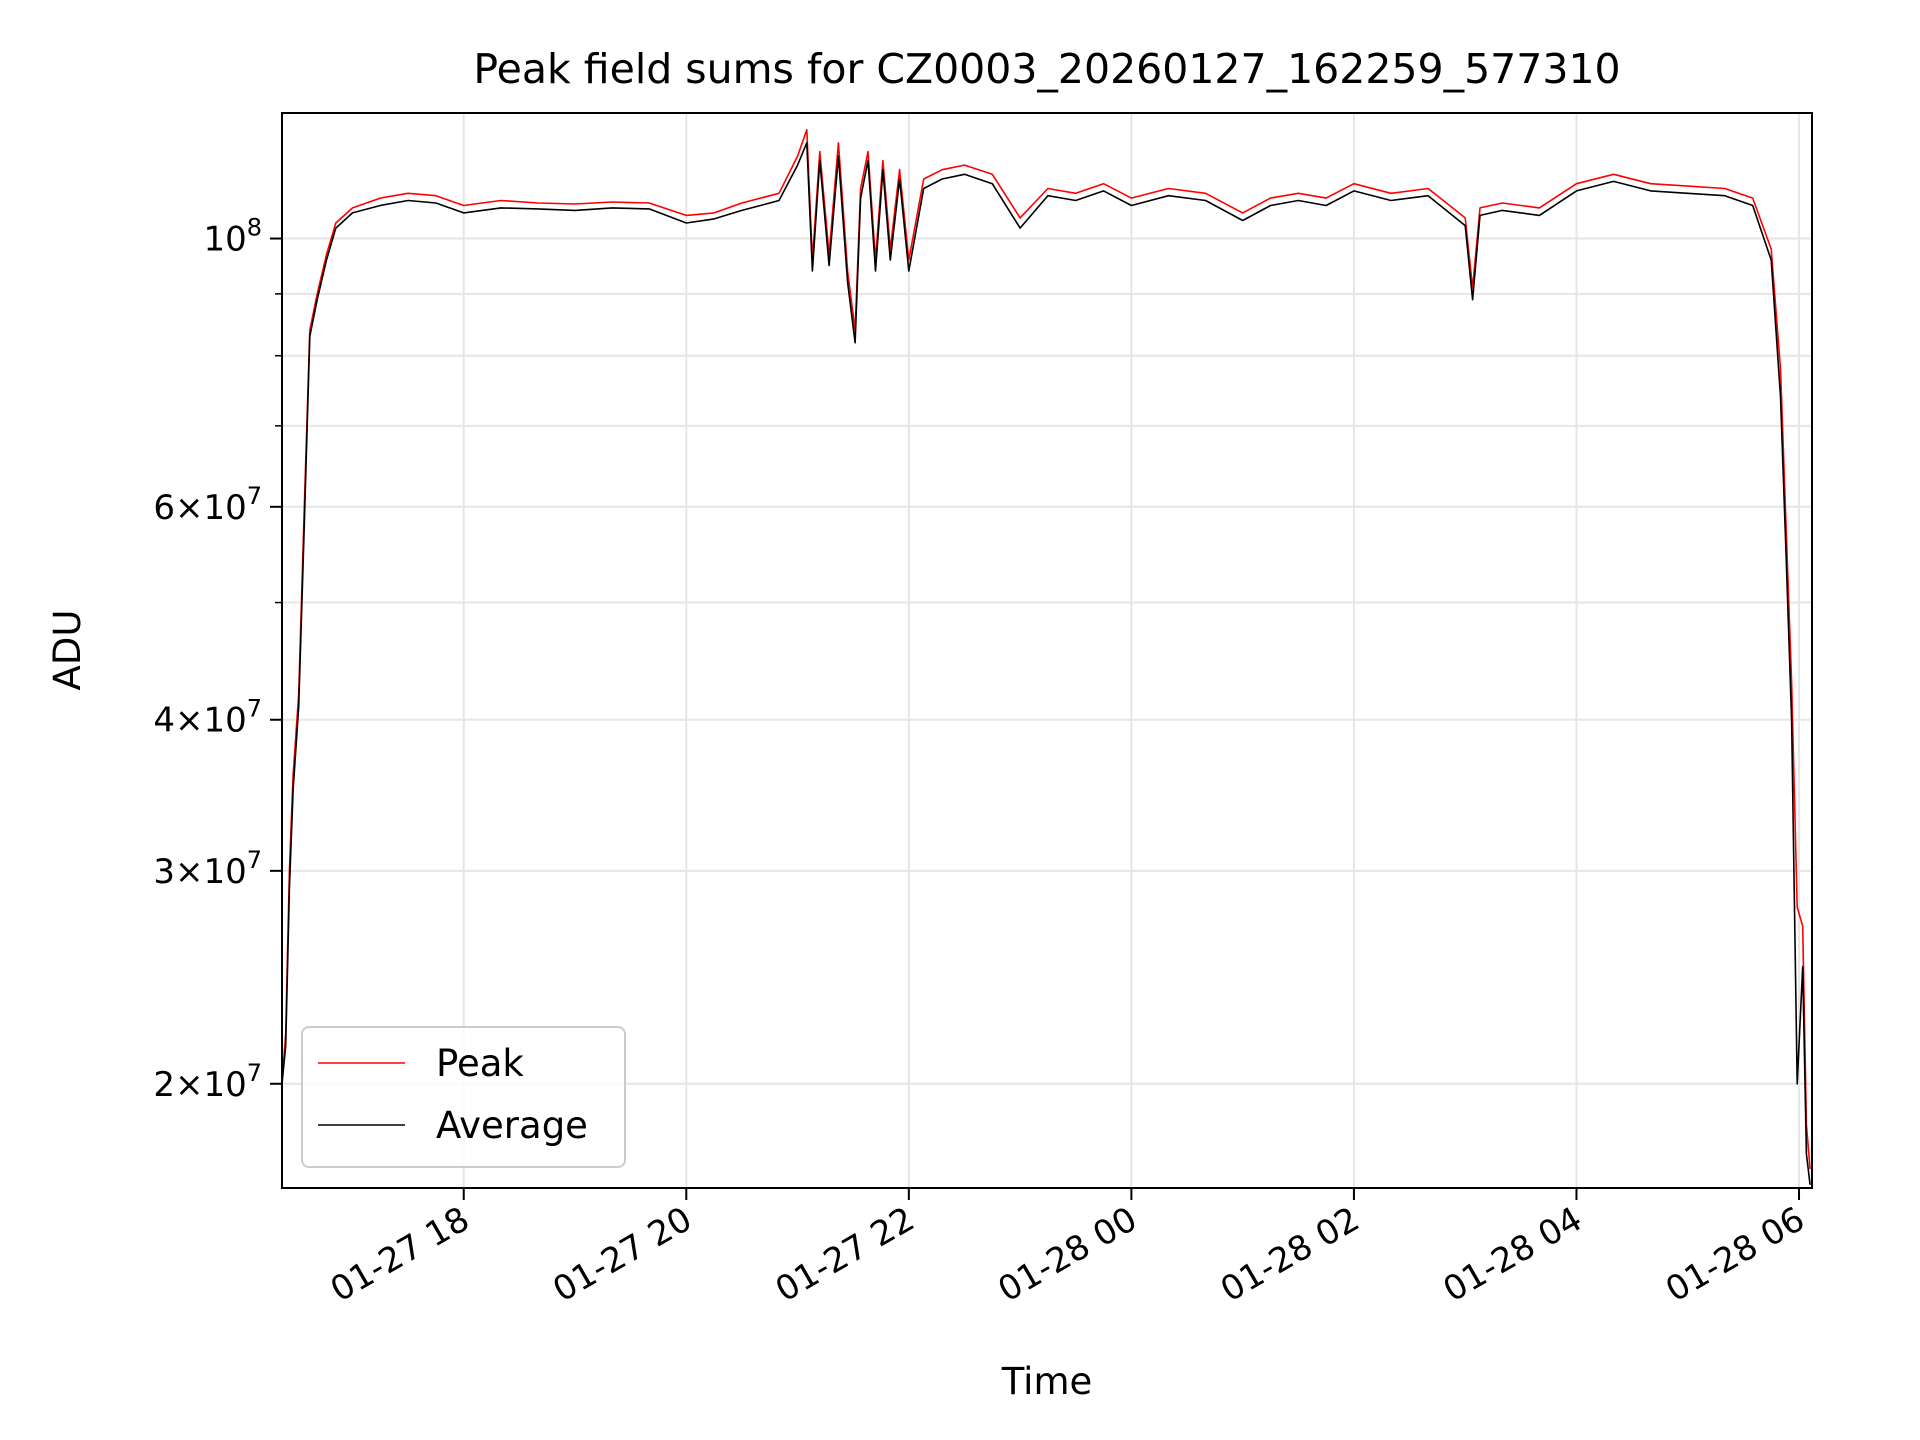 The image size is (1920, 1440). What do you see at coordinates (480, 1063) in the screenshot?
I see `legend-peak-label: Peak` at bounding box center [480, 1063].